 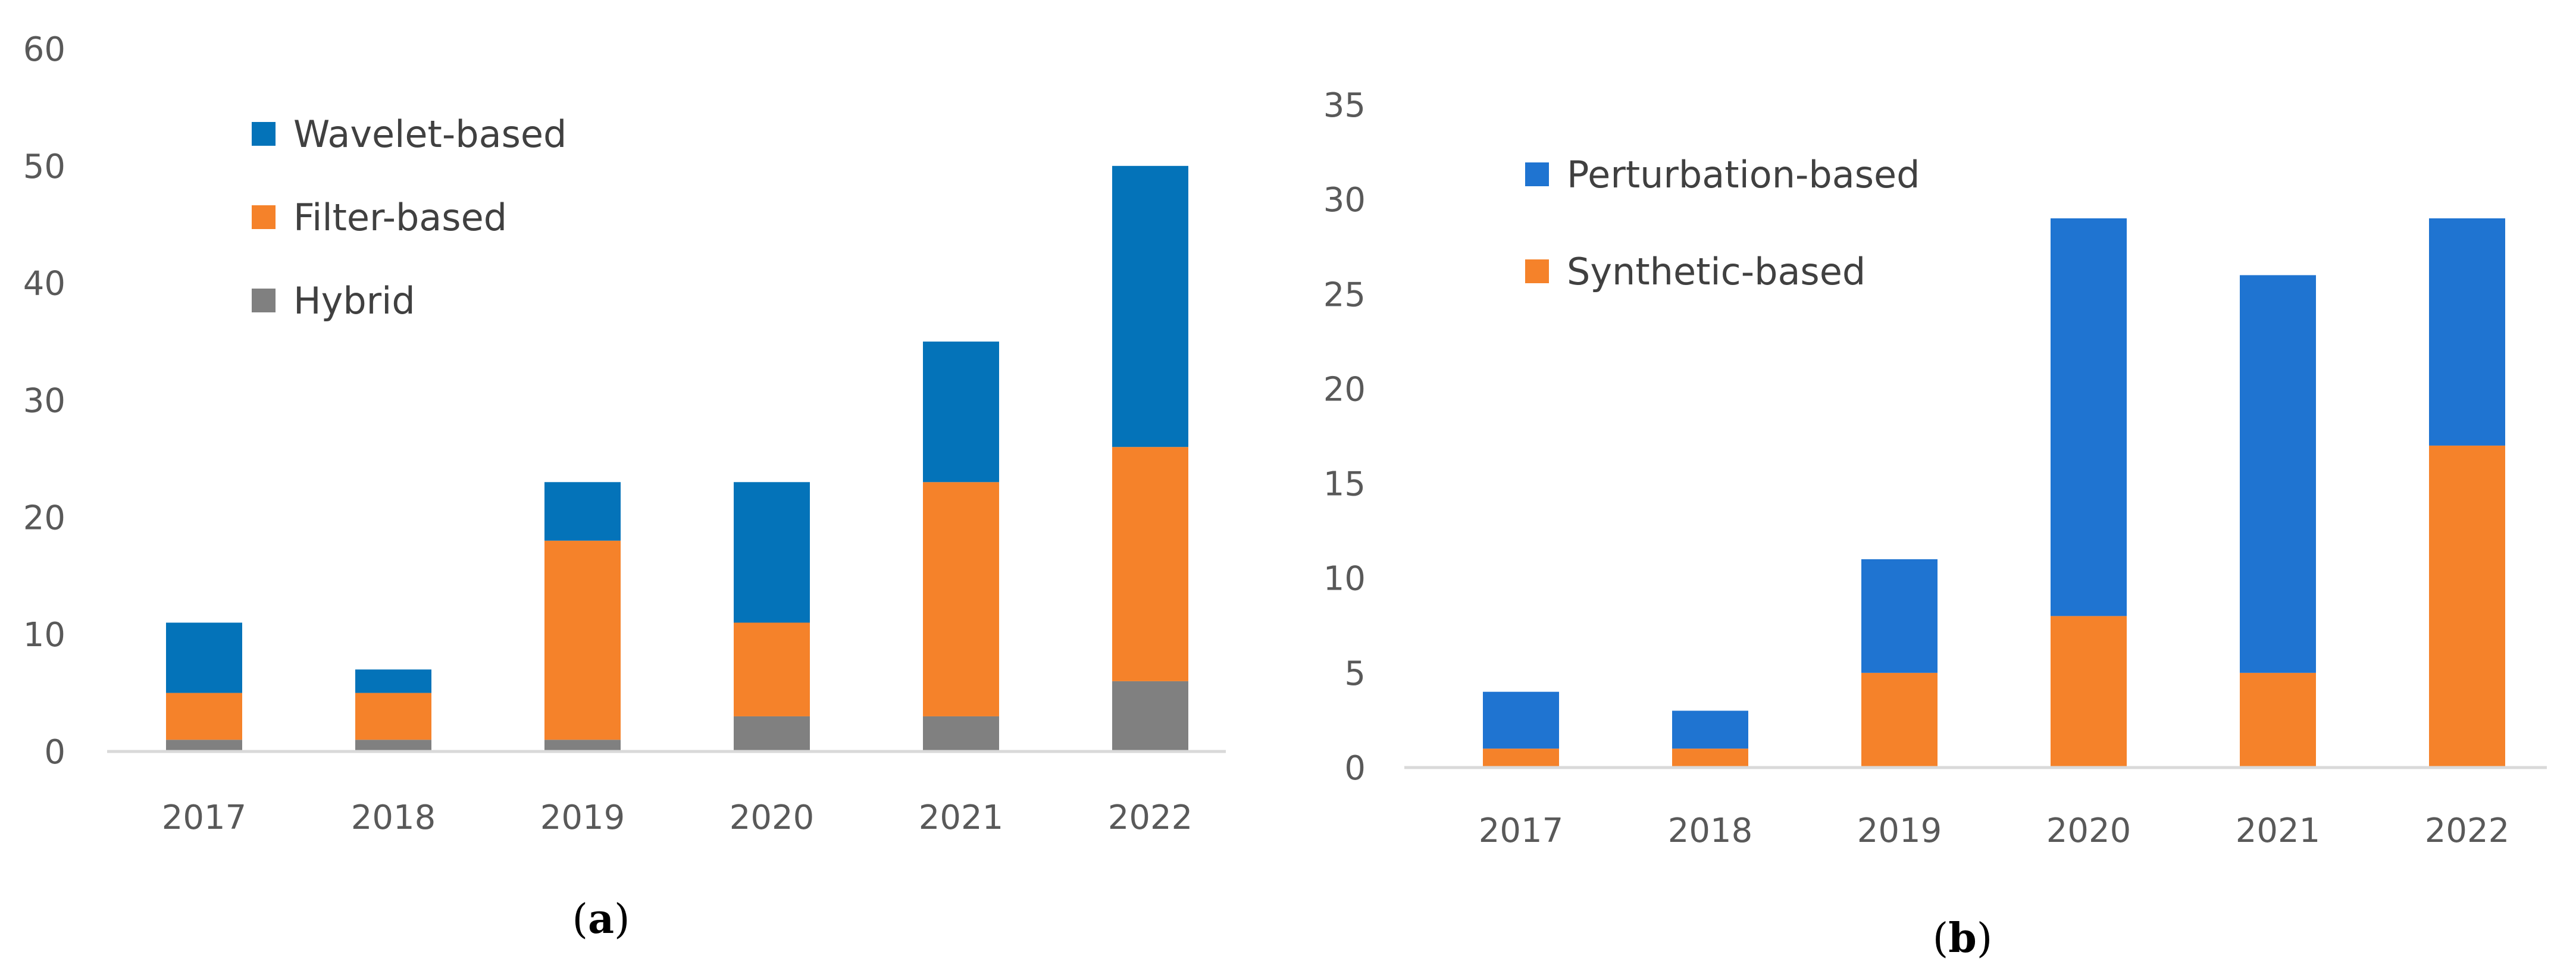 I want to click on chart-a-bar-wavelet-based-2022, so click(x=1150, y=306).